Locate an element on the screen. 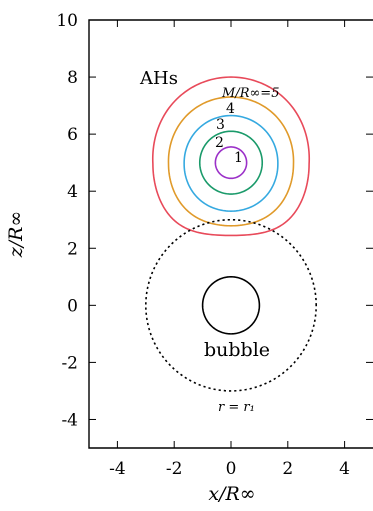 Image resolution: width=373 pixels, height=511 pixels. annotation-ahs: AHs is located at coordinates (158, 78).